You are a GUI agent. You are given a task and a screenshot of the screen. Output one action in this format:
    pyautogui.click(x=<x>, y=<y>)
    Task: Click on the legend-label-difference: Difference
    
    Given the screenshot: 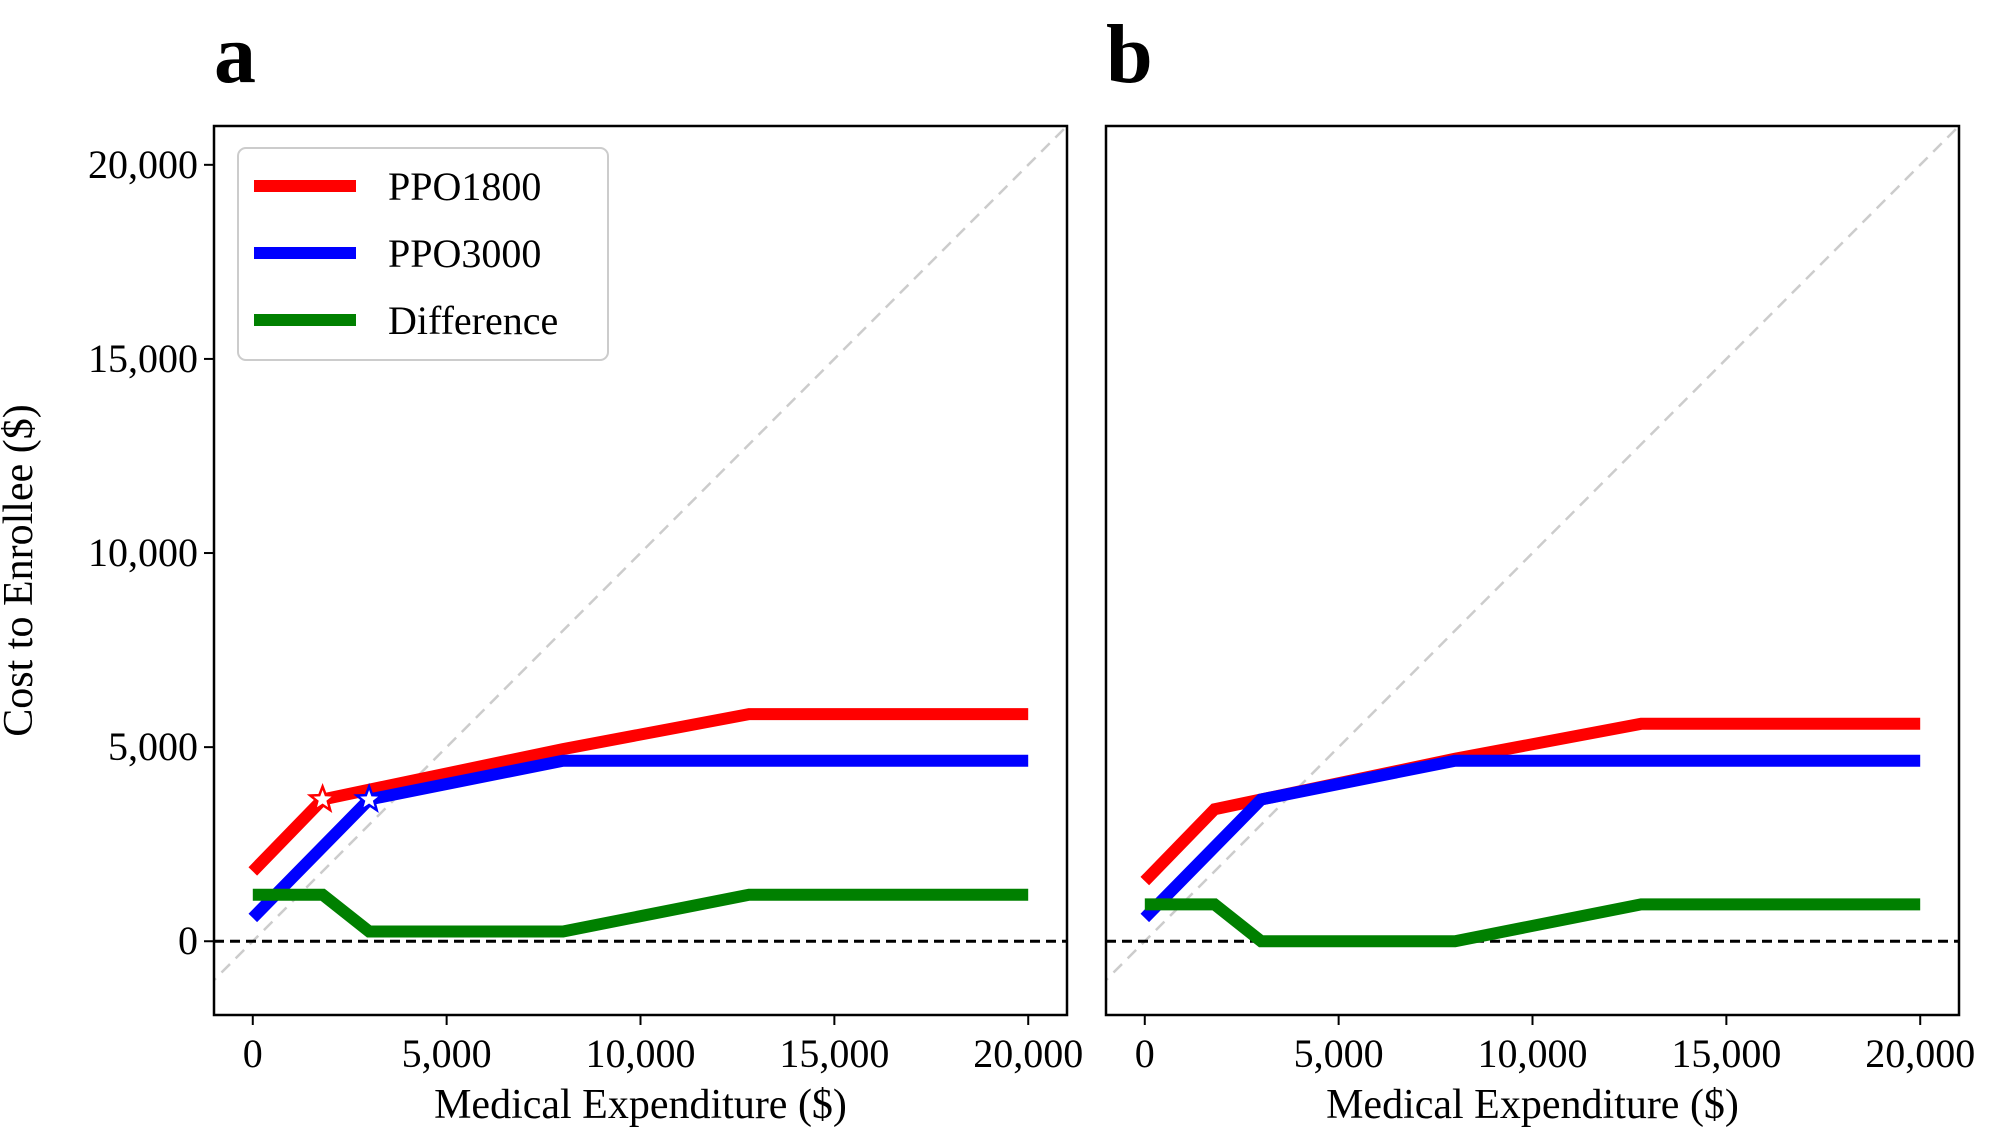 What is the action you would take?
    pyautogui.click(x=473, y=320)
    